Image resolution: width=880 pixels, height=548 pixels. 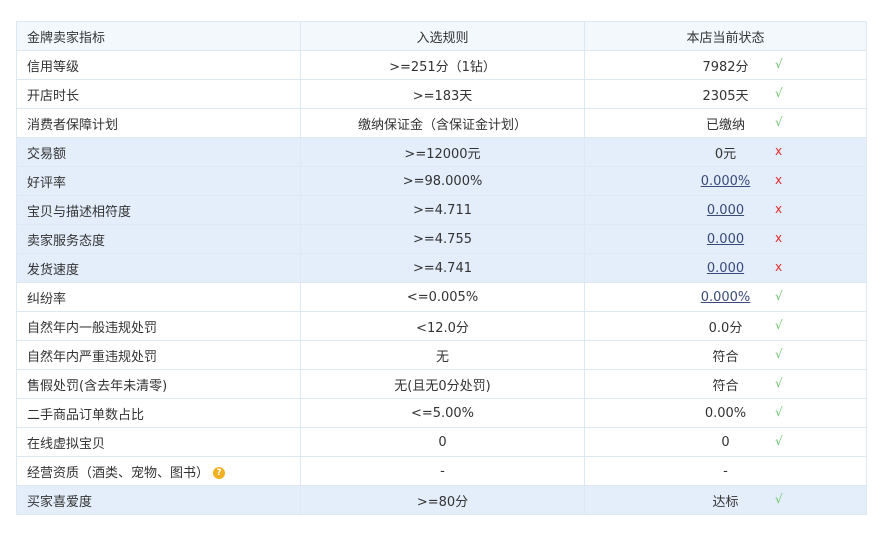 I want to click on table-row: 发货速度 >=4.741 0.000 x, so click(x=441, y=268).